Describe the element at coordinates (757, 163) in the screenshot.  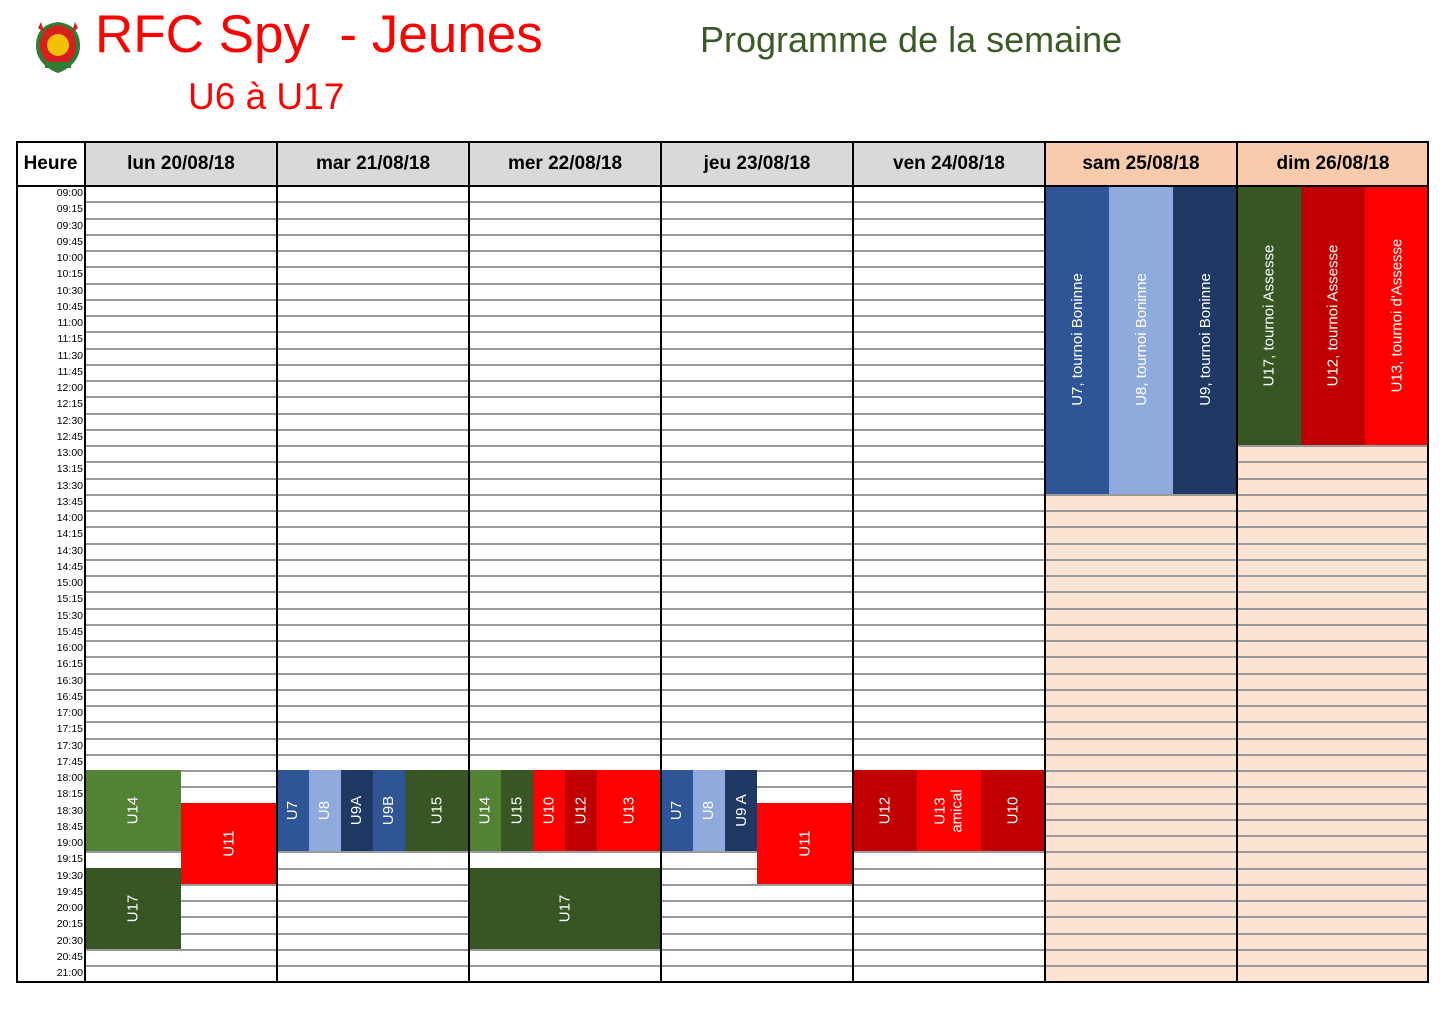
I see `day-header: jeu 23/08/18` at that location.